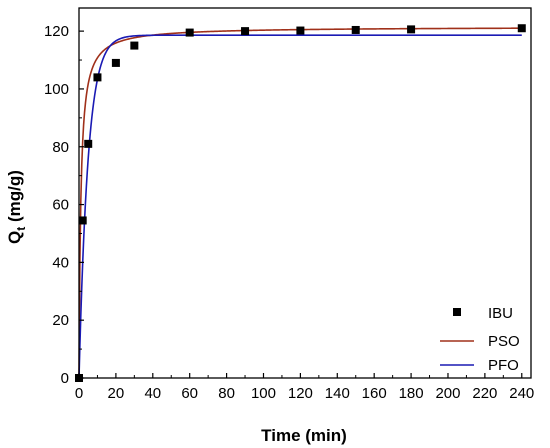 This screenshot has width=550, height=448. Describe the element at coordinates (304, 435) in the screenshot. I see `x-axis-title: Time (min)` at that location.